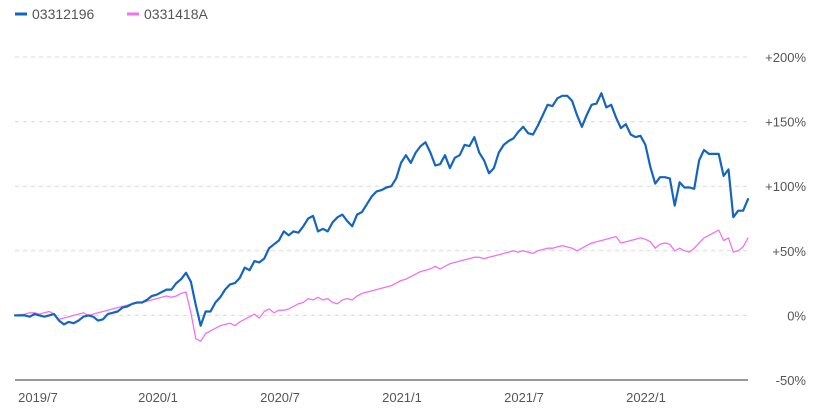 The image size is (818, 410). I want to click on x-tick-label: 2020/7, so click(280, 397).